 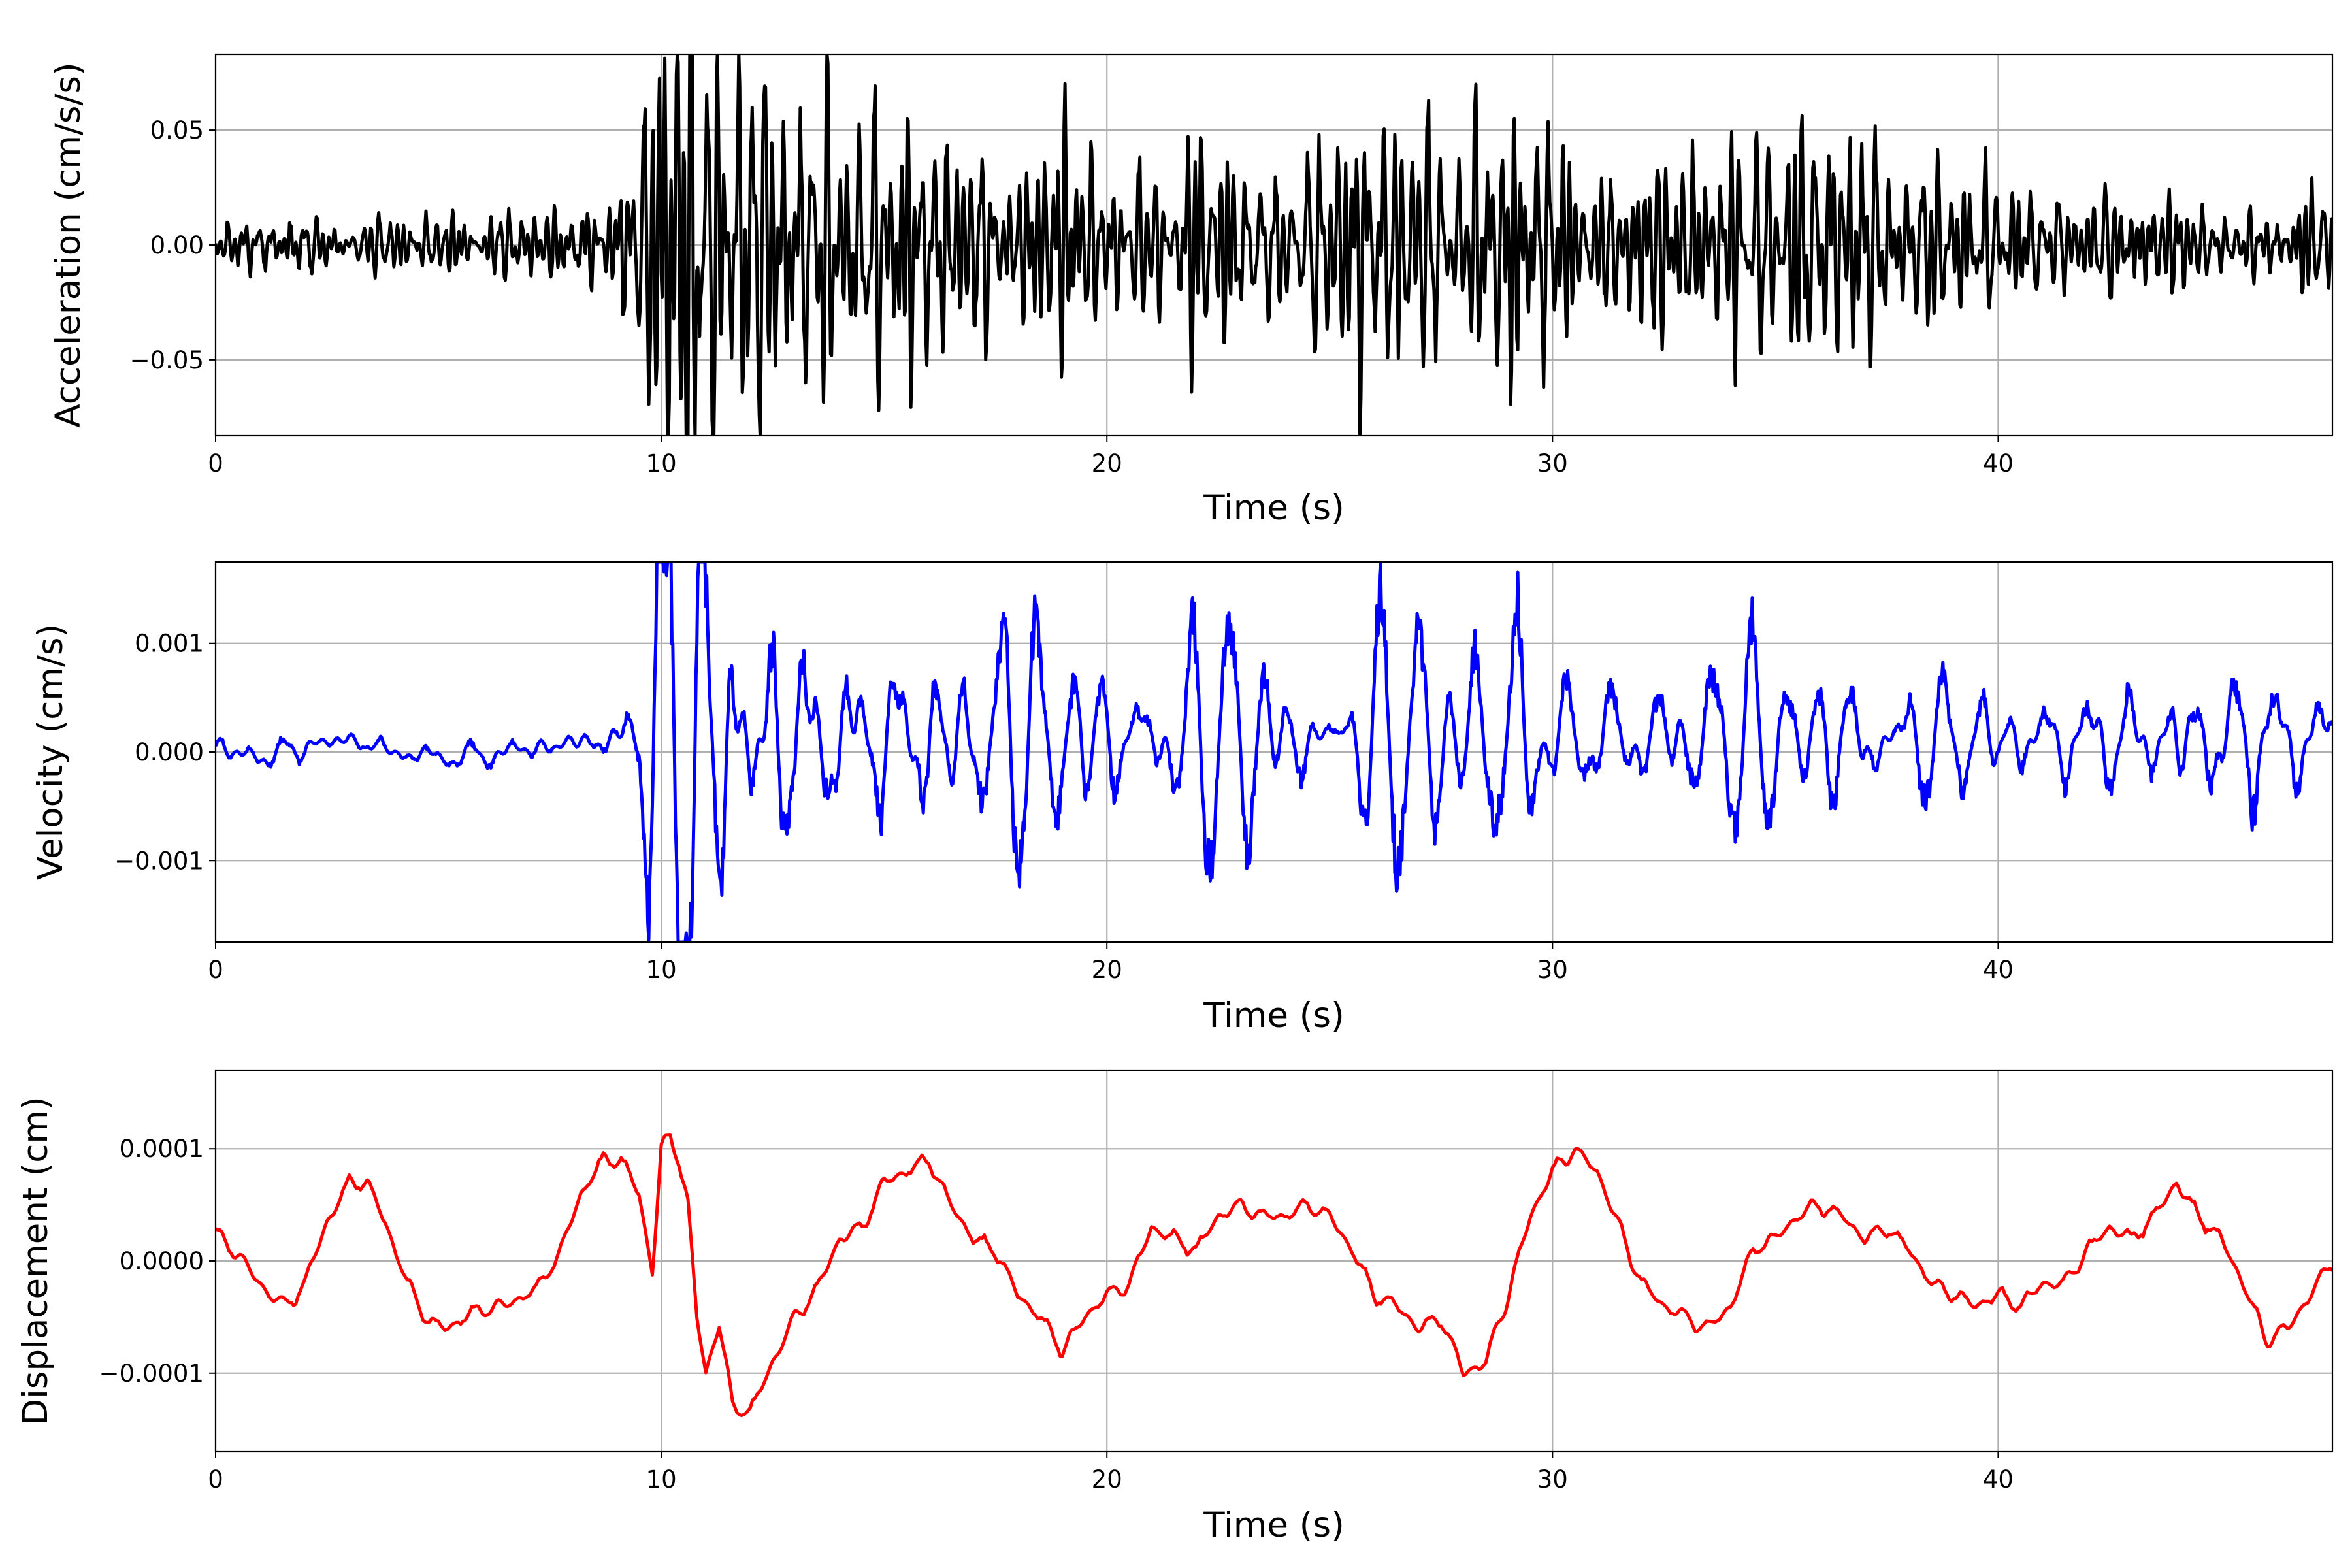 I want to click on y-axis-label: Displacement (cm), so click(x=36, y=1260).